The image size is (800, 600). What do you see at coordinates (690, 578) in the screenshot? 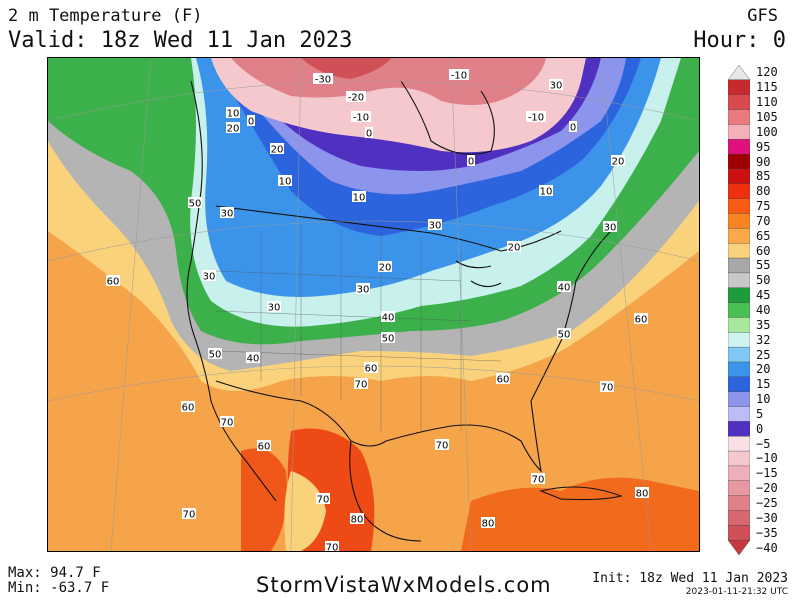
I see `init-time: Init: 18z Wed 11 Jan 2023` at bounding box center [690, 578].